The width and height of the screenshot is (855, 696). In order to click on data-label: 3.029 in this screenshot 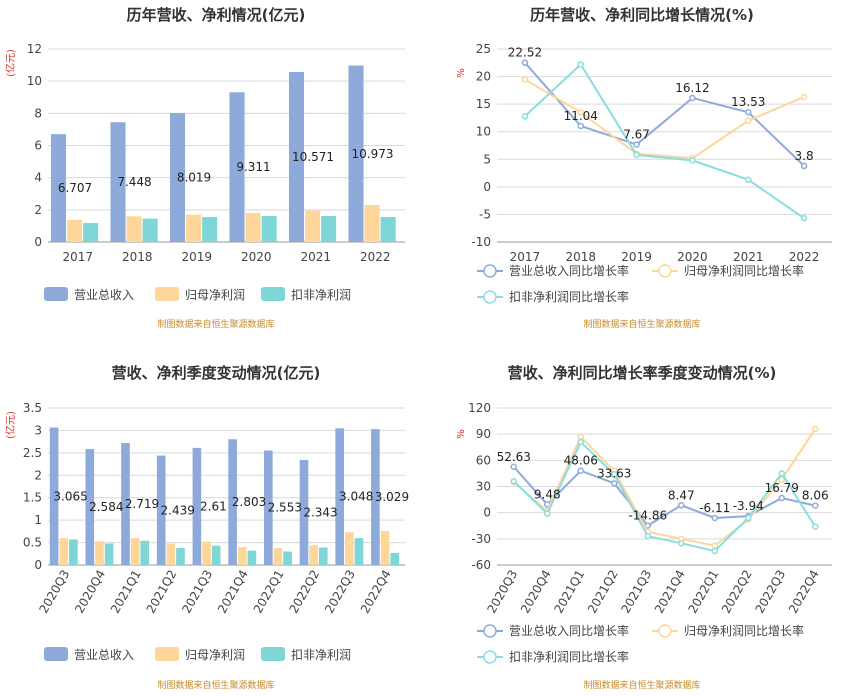, I will do `click(392, 497)`.